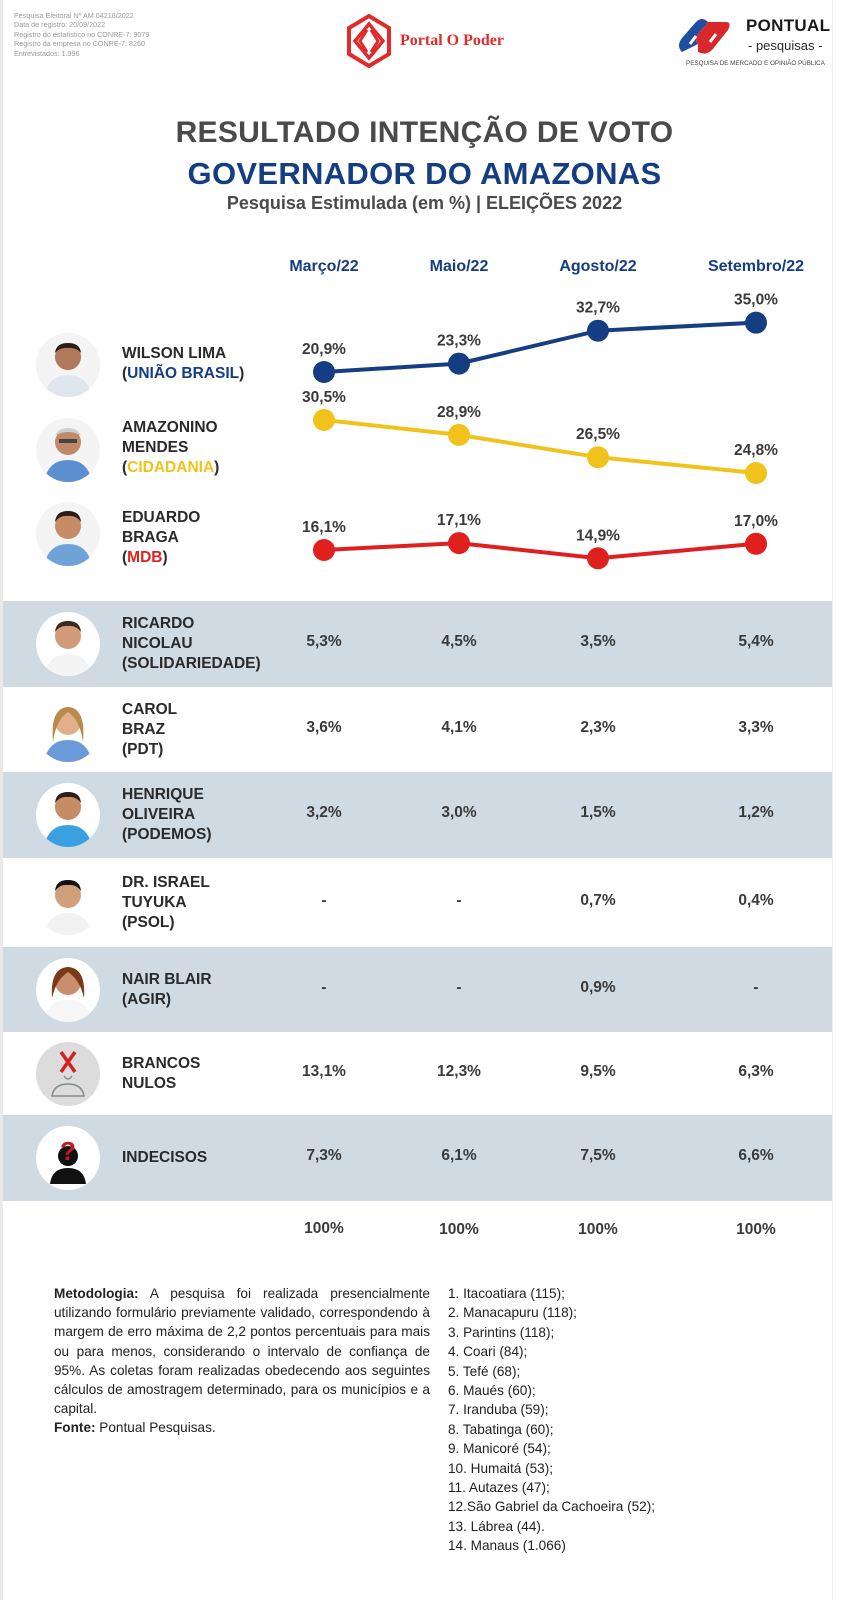 The height and width of the screenshot is (1600, 849). I want to click on row-label: INDECISOS, so click(164, 1158).